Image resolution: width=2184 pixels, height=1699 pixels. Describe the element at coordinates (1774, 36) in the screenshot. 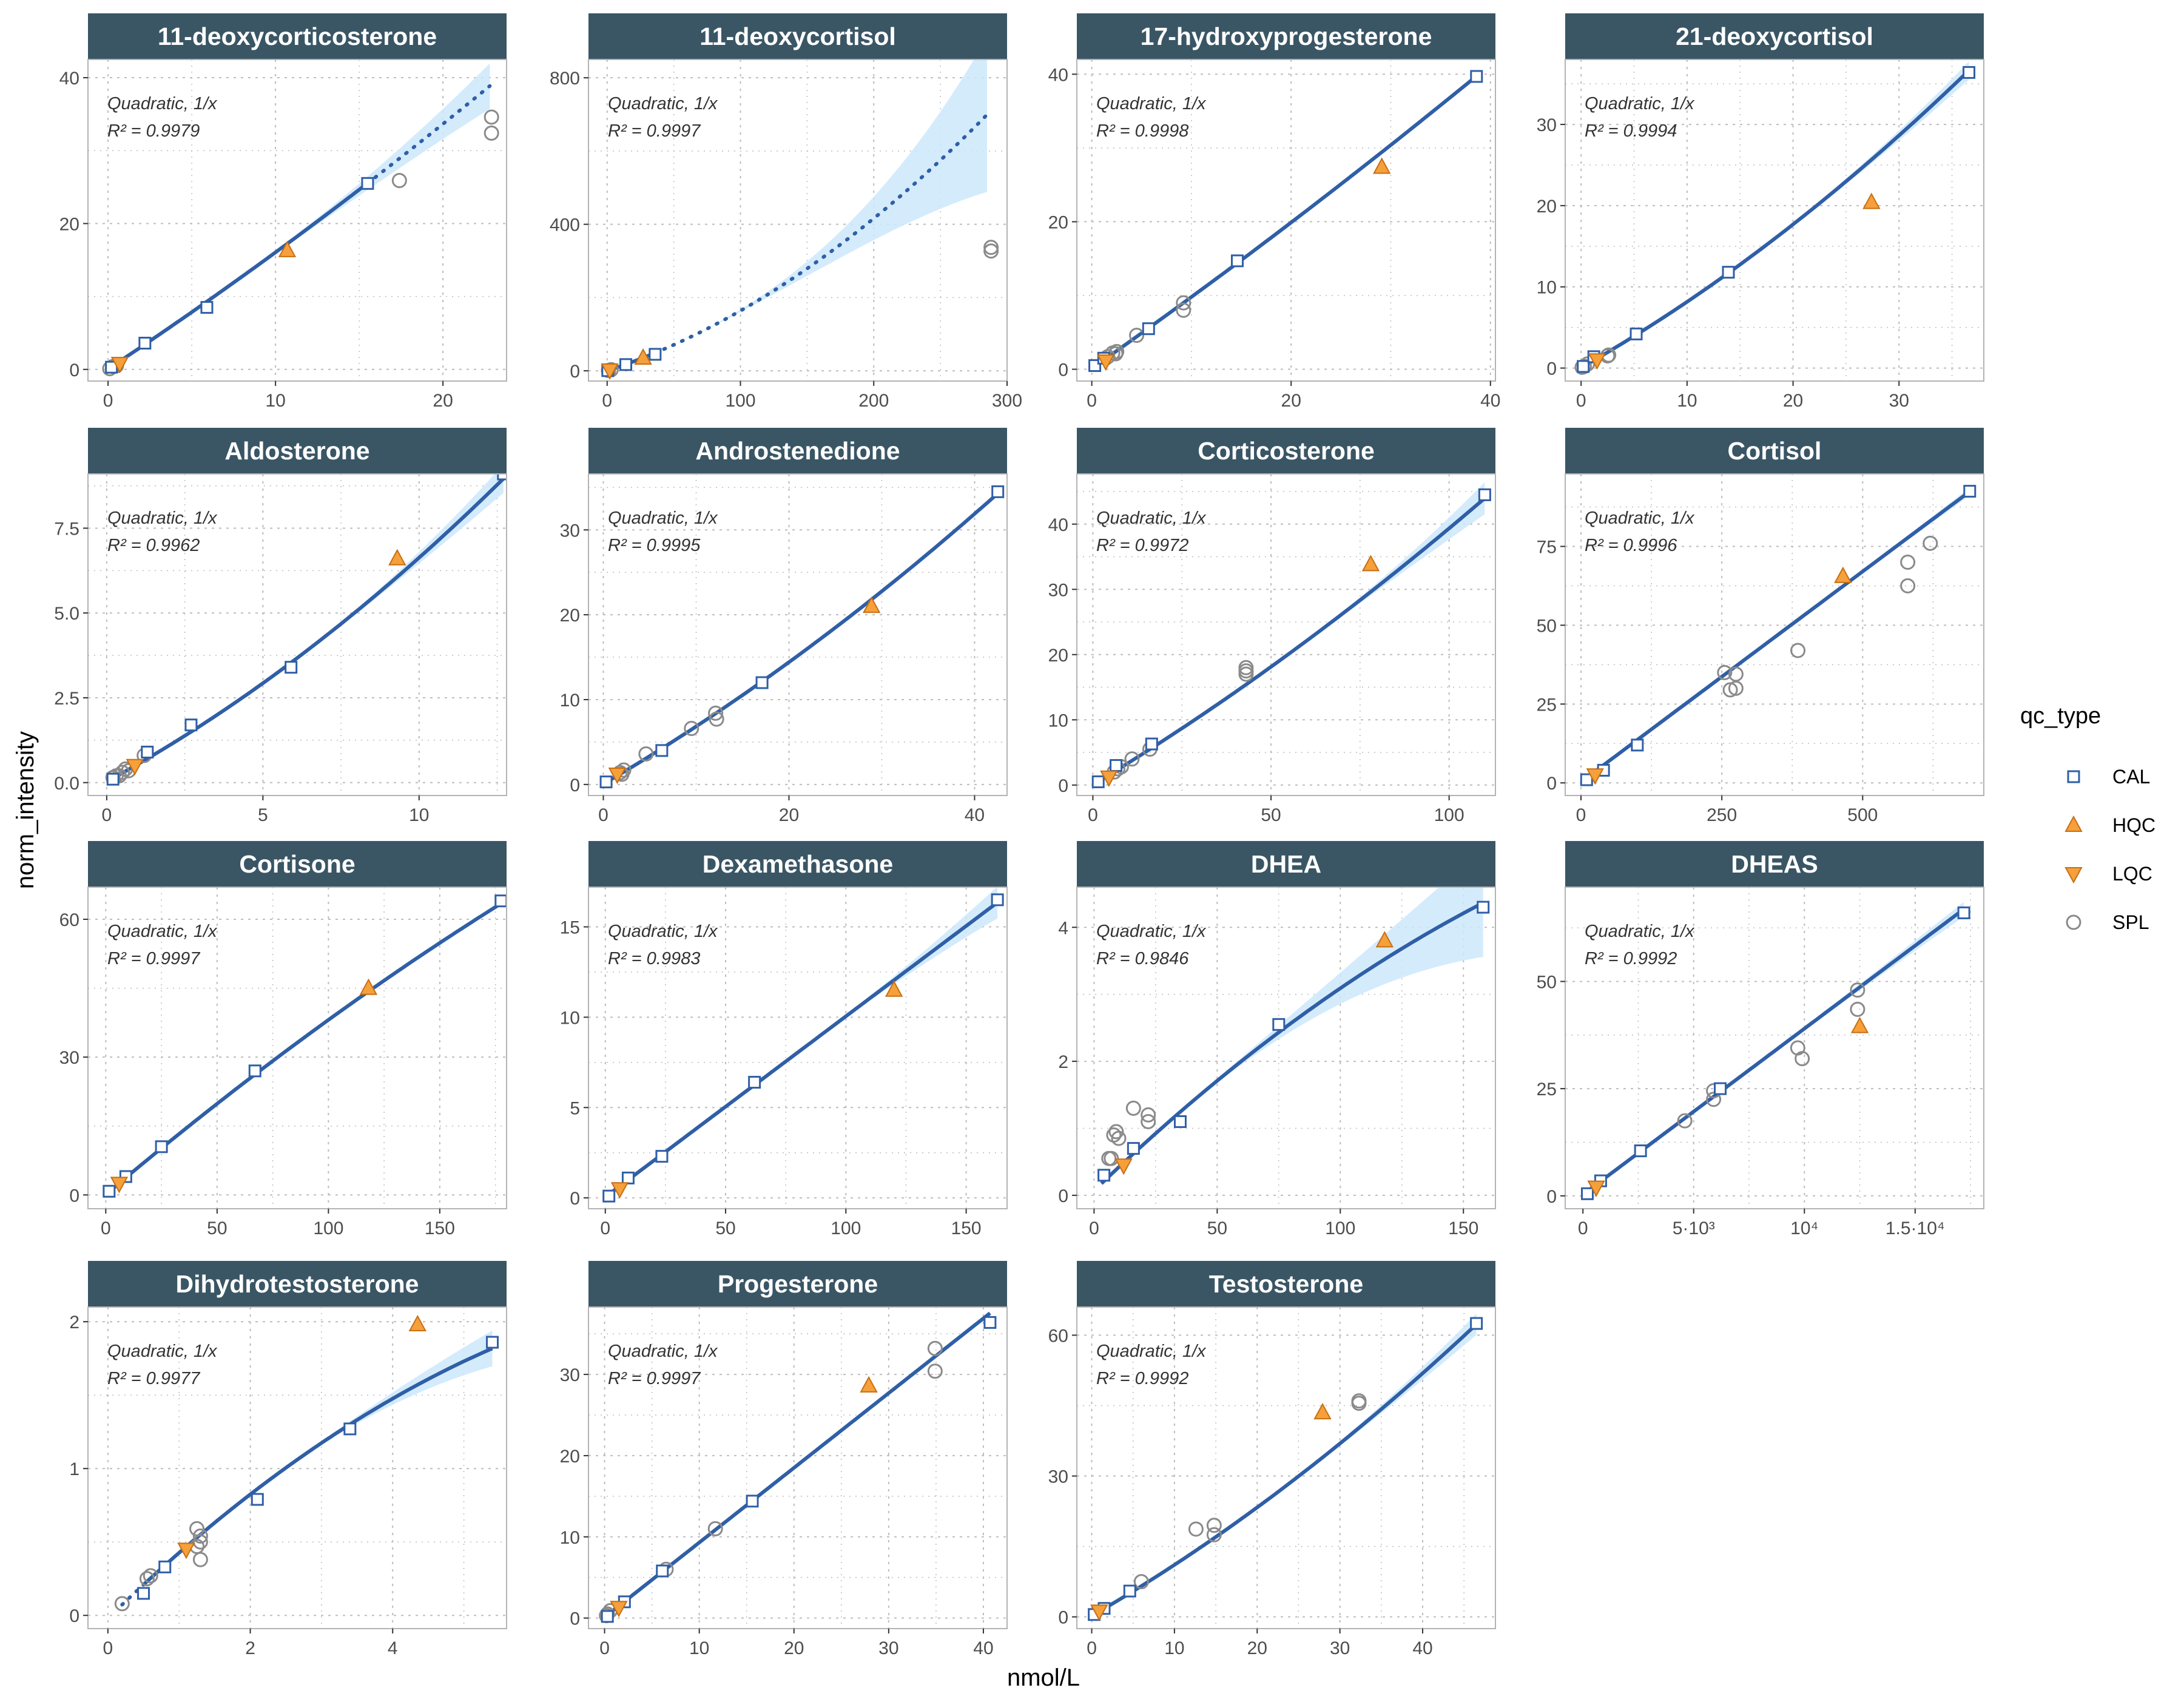

I see `facet-title: 21-deoxycortisol` at that location.